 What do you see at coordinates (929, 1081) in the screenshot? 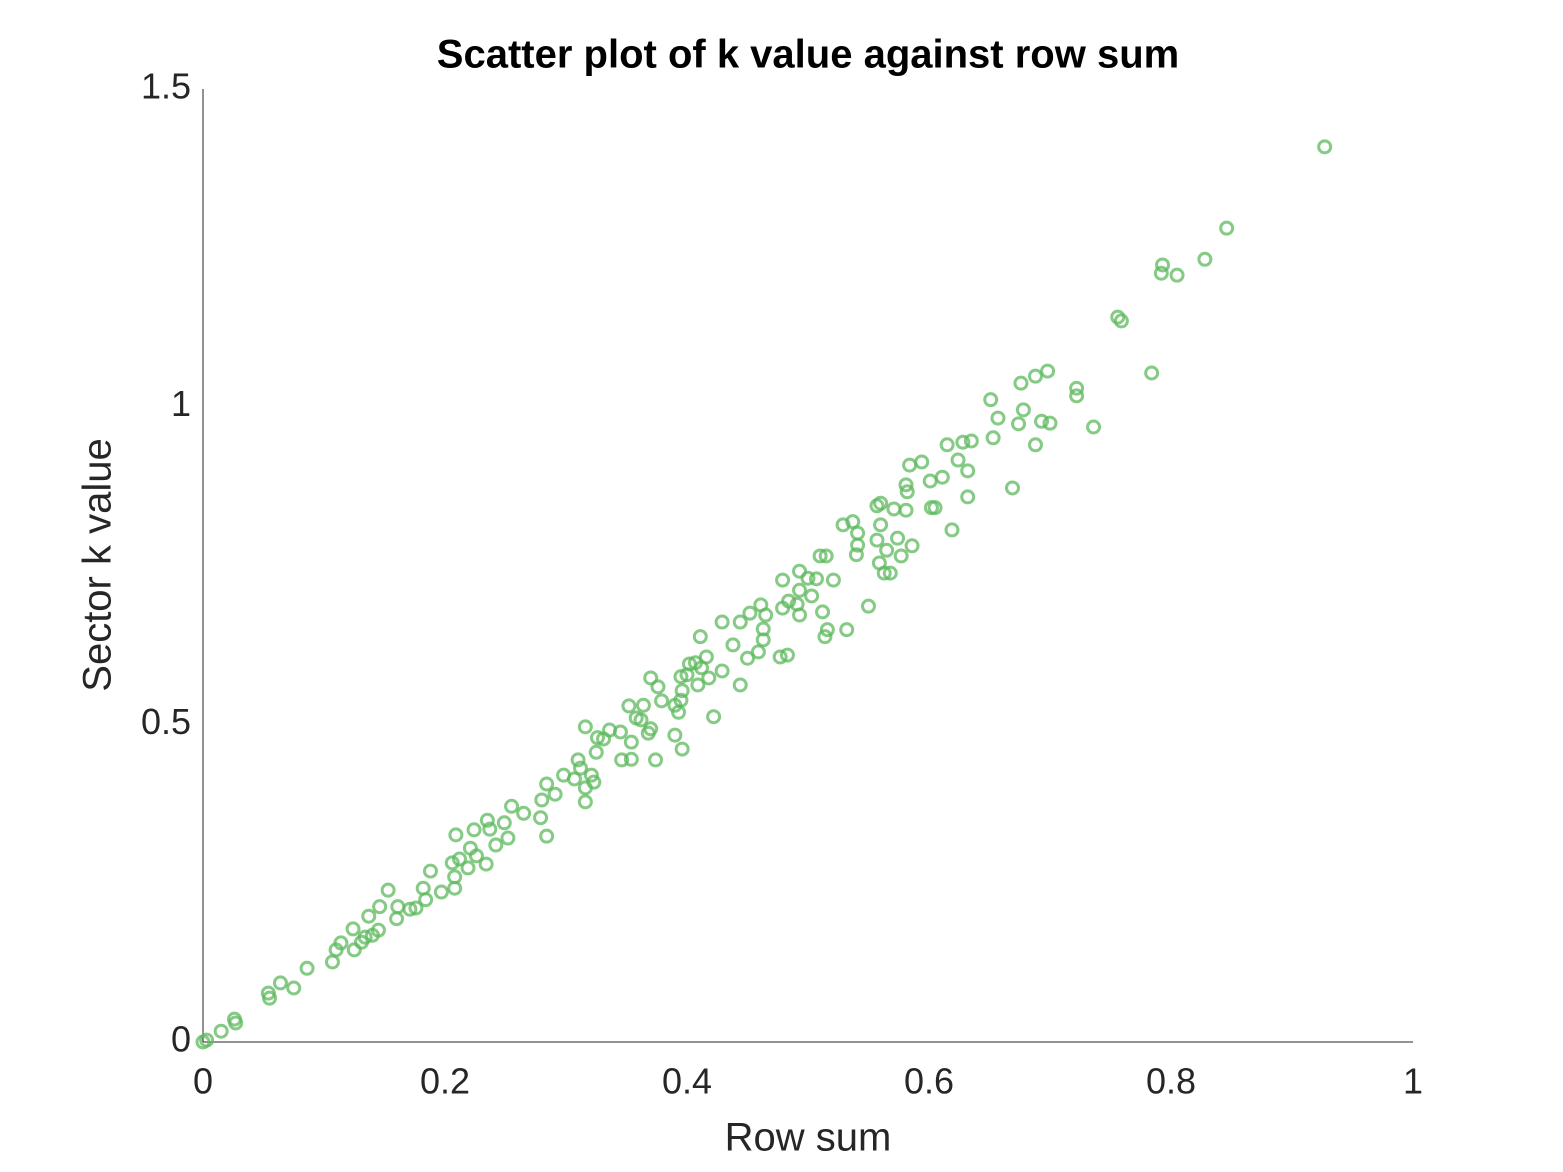
I see `x-tick-label: 0.6` at bounding box center [929, 1081].